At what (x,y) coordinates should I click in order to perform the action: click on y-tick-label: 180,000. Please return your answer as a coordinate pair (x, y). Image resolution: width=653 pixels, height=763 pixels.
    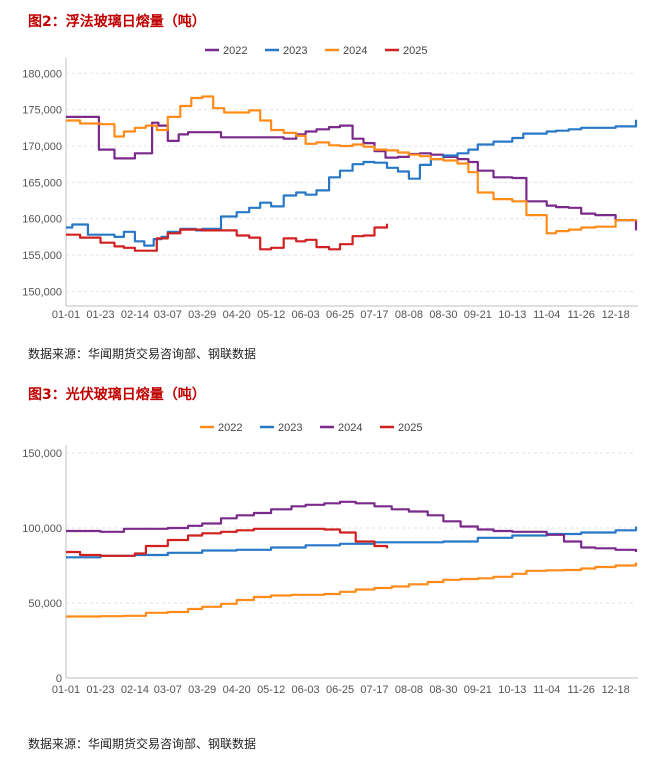
    Looking at the image, I should click on (42, 74).